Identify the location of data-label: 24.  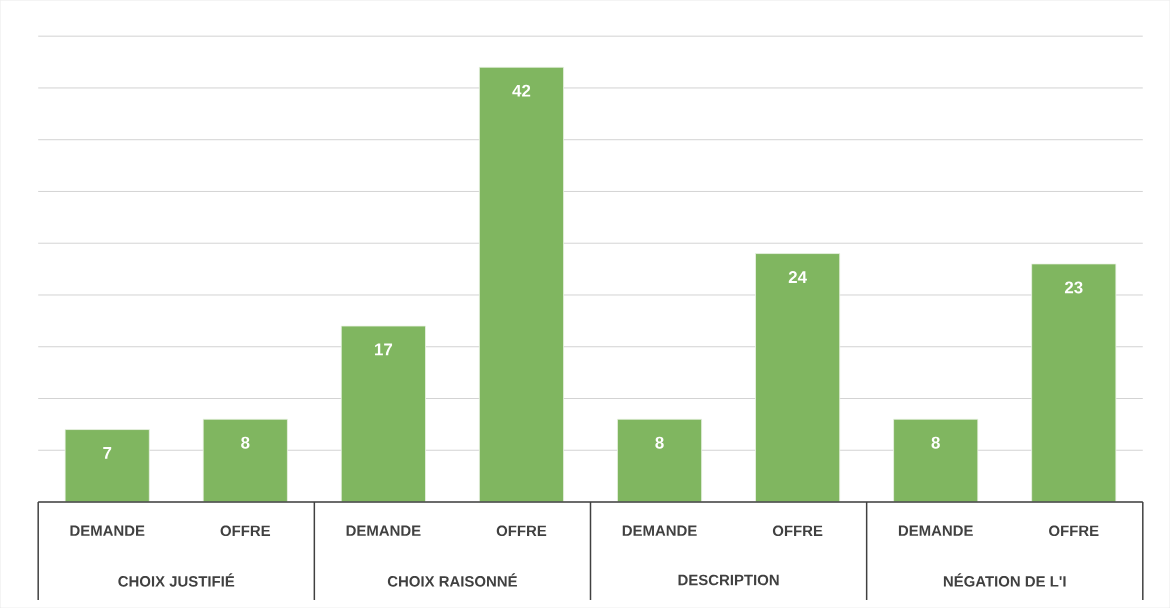
(797, 277).